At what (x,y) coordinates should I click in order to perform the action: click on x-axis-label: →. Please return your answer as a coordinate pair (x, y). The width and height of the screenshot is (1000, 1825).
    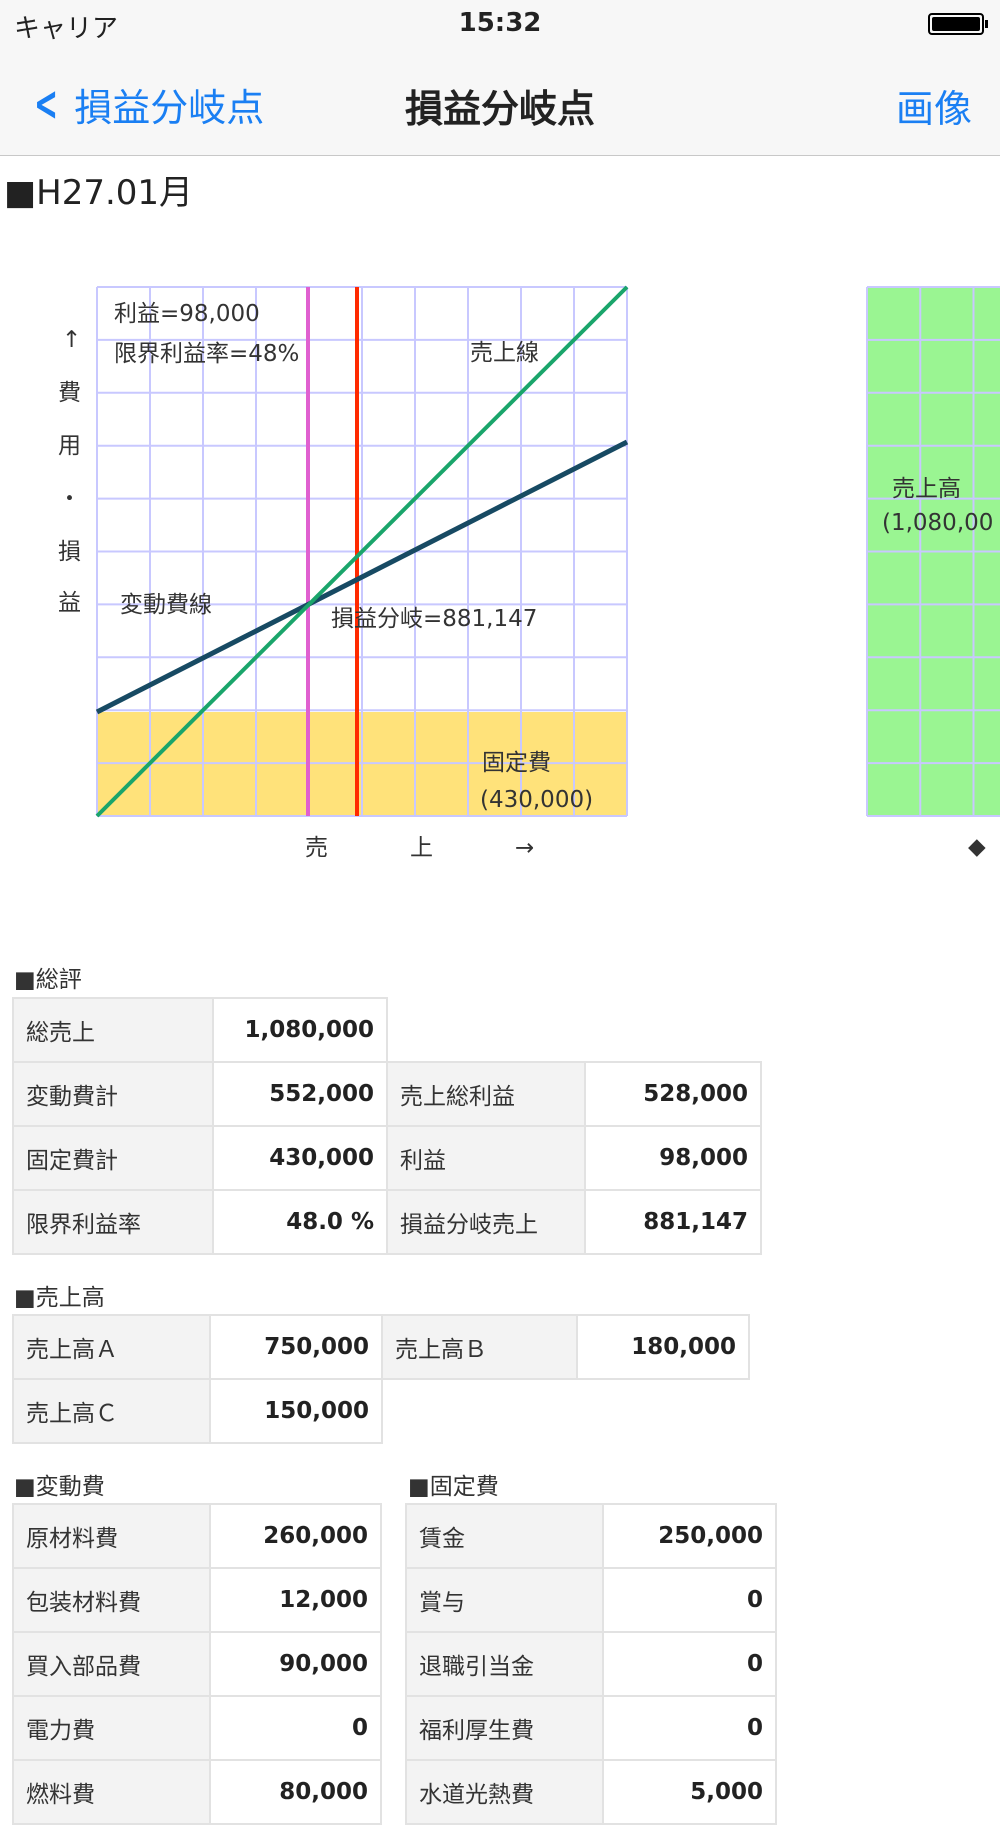
    Looking at the image, I should click on (524, 847).